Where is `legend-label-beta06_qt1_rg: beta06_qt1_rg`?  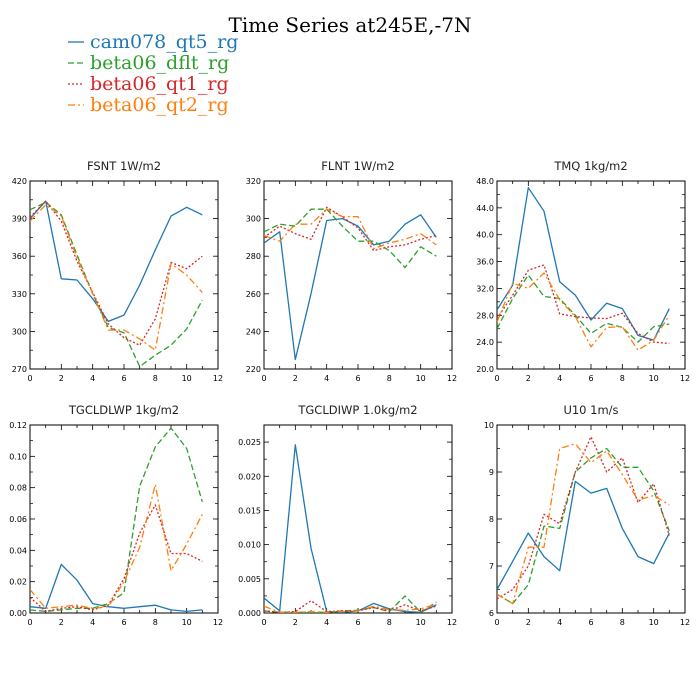
legend-label-beta06_qt1_rg: beta06_qt1_rg is located at coordinates (159, 84).